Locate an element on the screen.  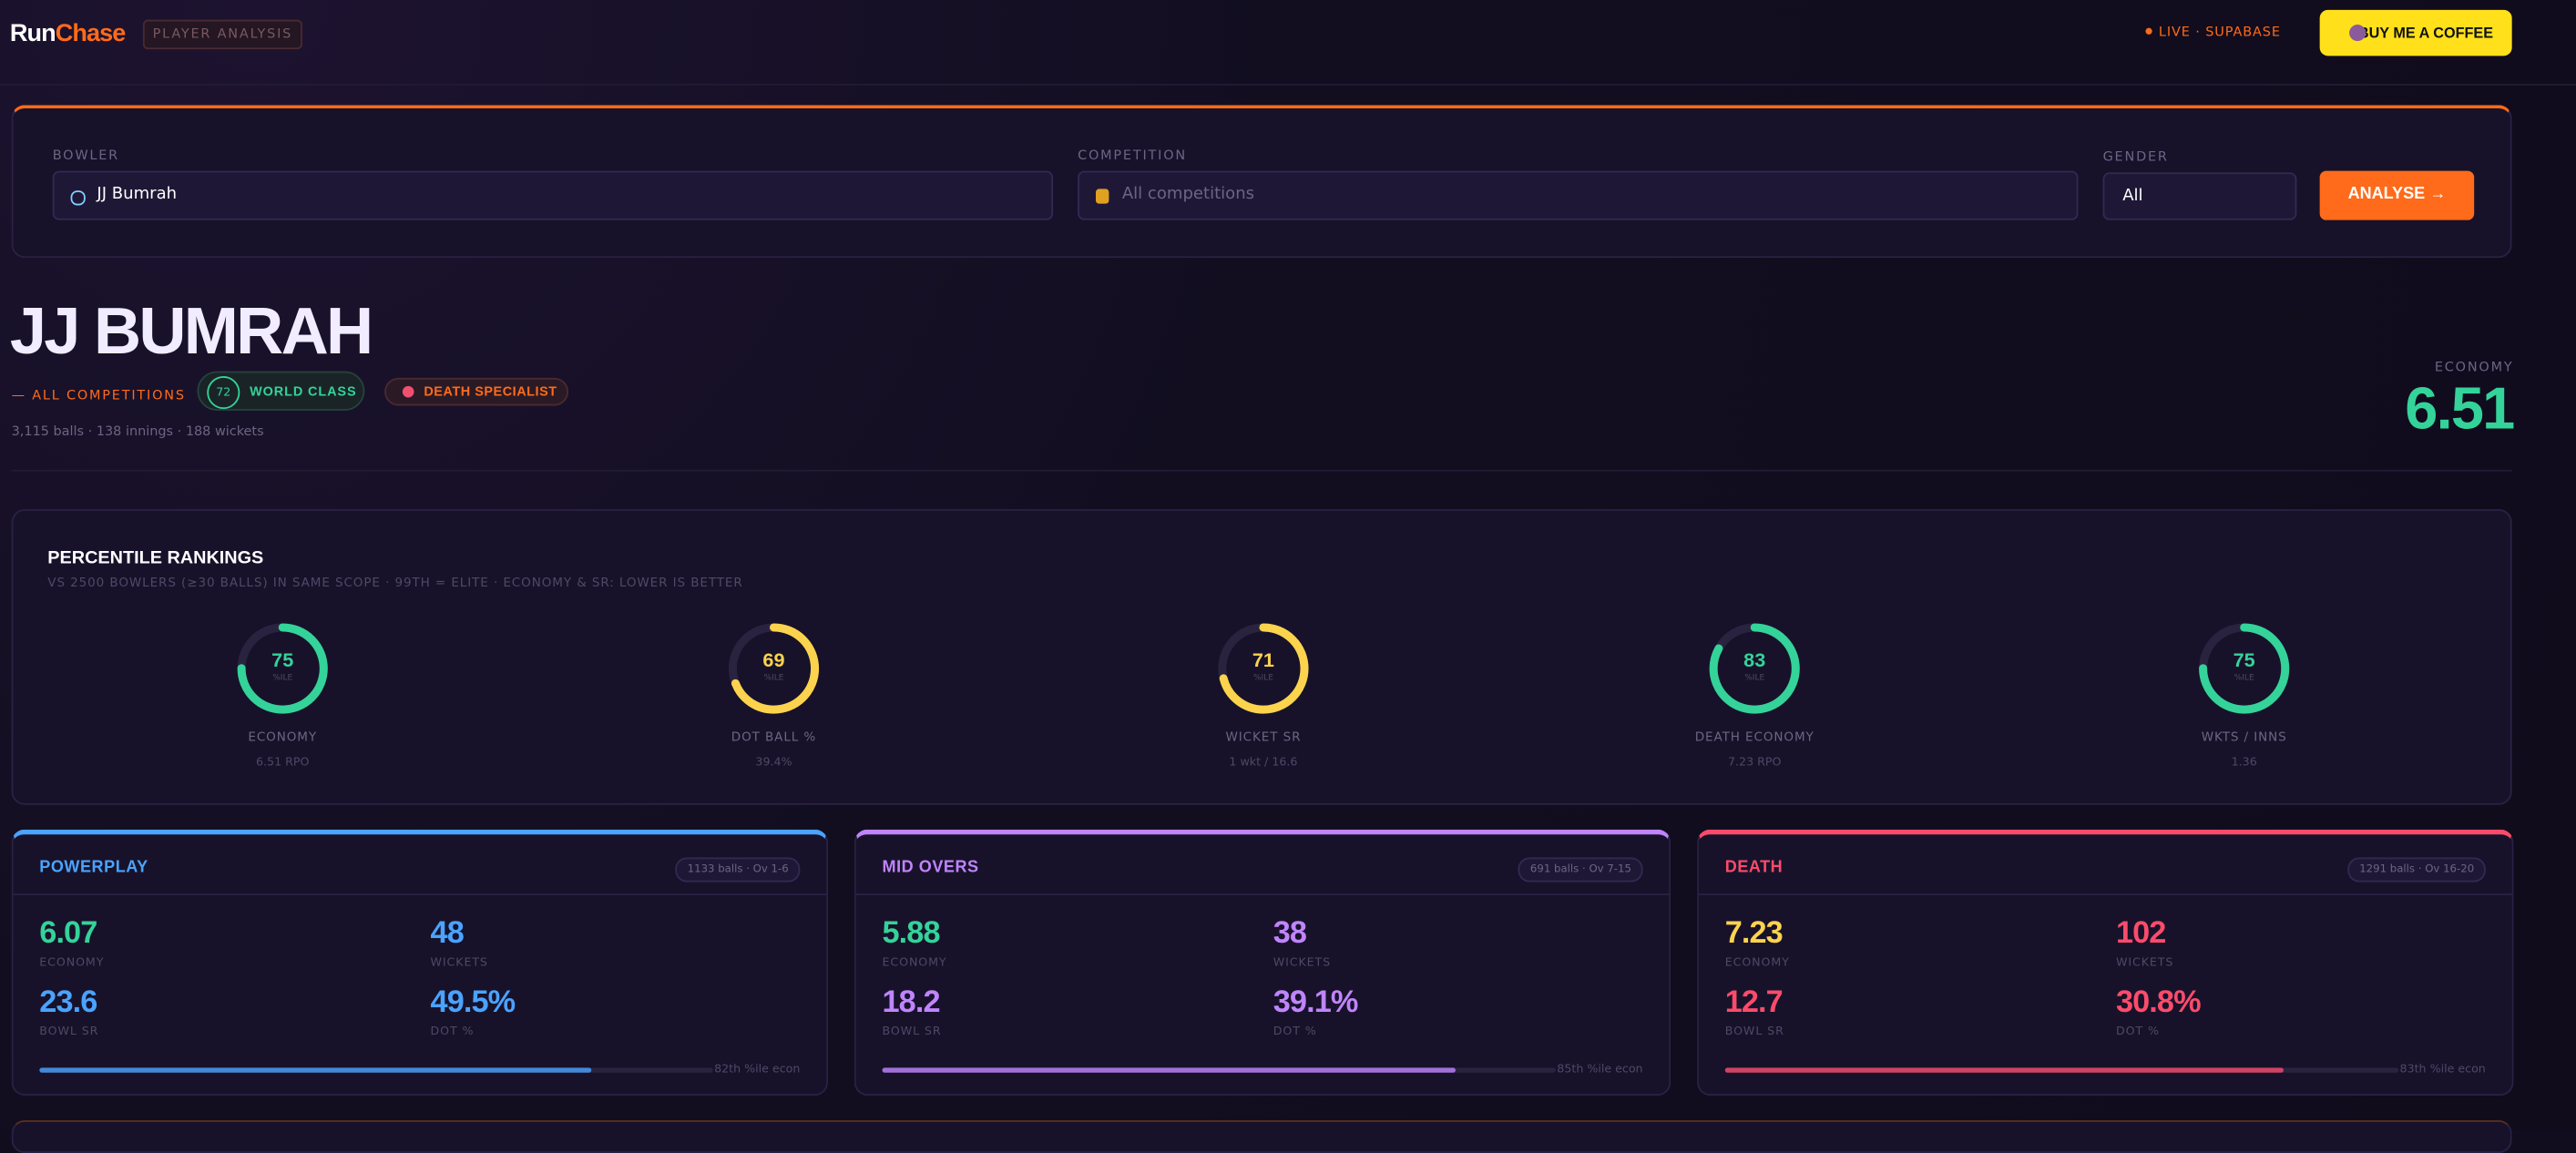
scope: — ALL COMPETITIONS is located at coordinates (98, 395).